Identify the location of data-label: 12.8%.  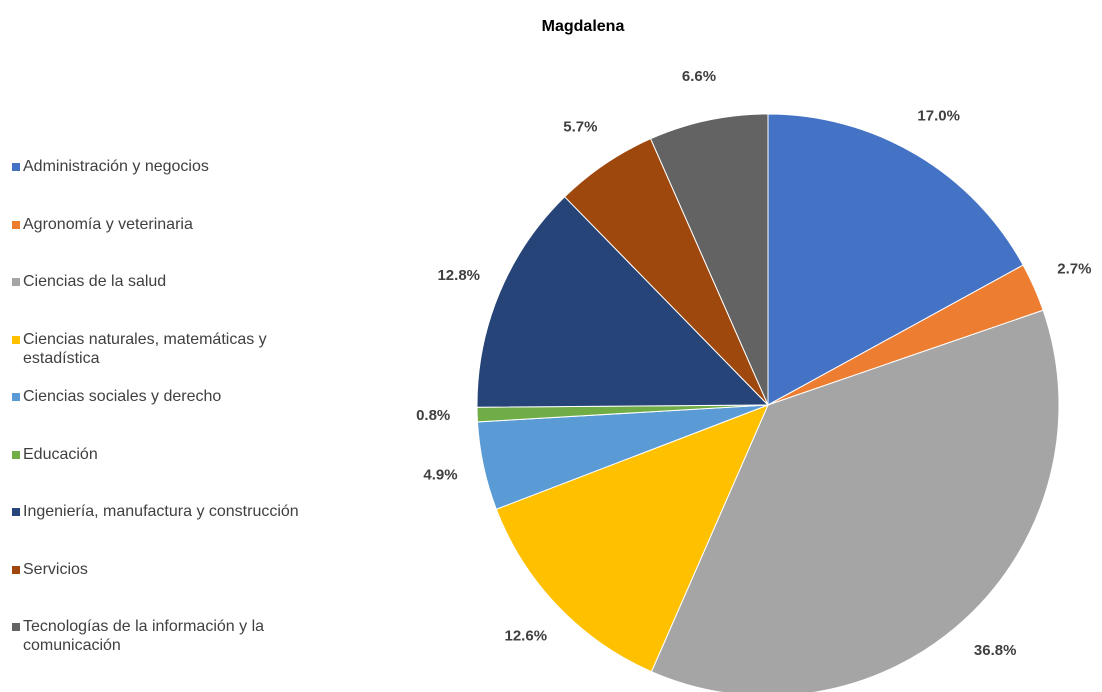
(458, 275).